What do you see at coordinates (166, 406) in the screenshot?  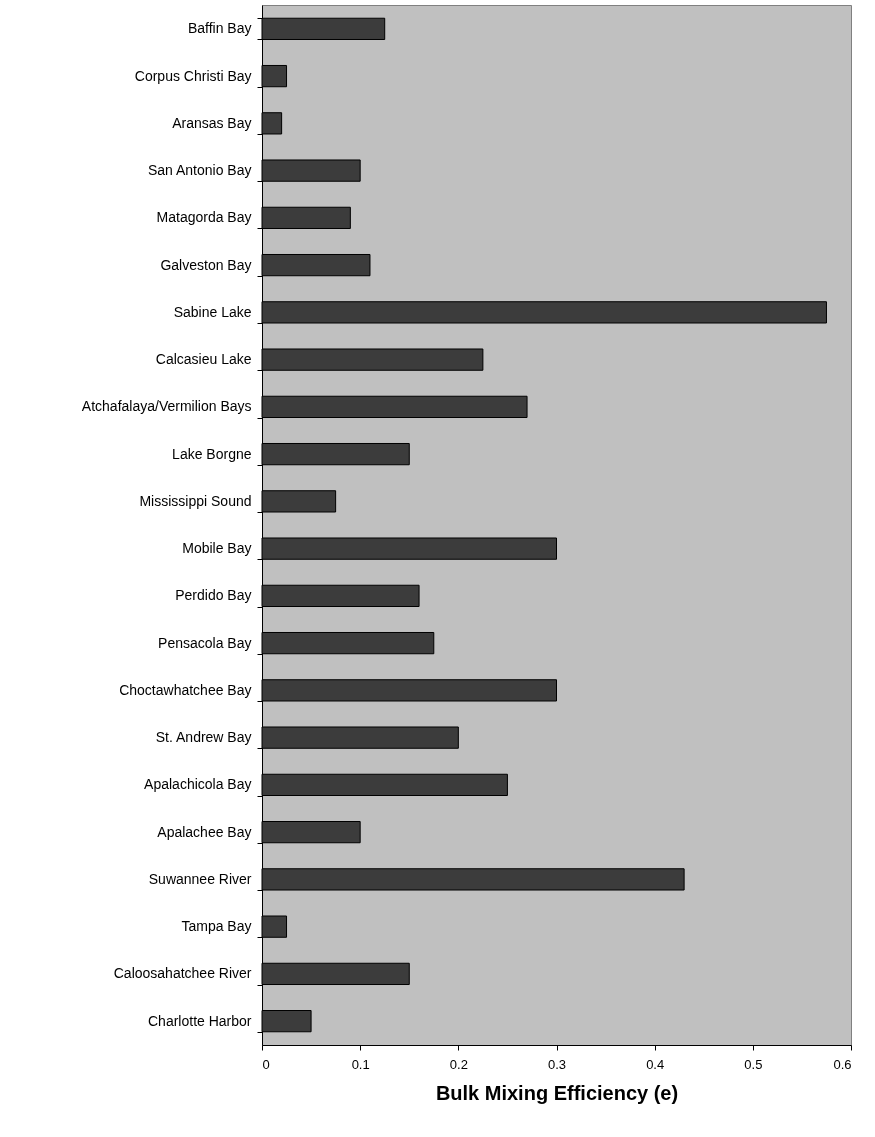 I see `y-tick-label: Atchafalaya/Vermilion Bays` at bounding box center [166, 406].